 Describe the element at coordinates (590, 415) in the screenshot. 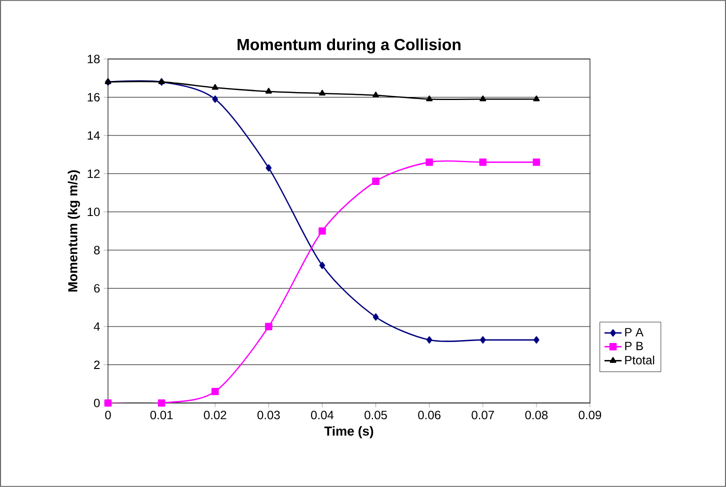

I see `x-tick-label: 0.09` at that location.